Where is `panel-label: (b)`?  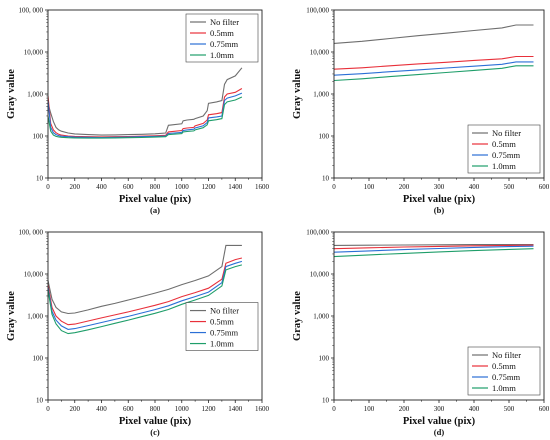 panel-label: (b) is located at coordinates (439, 210).